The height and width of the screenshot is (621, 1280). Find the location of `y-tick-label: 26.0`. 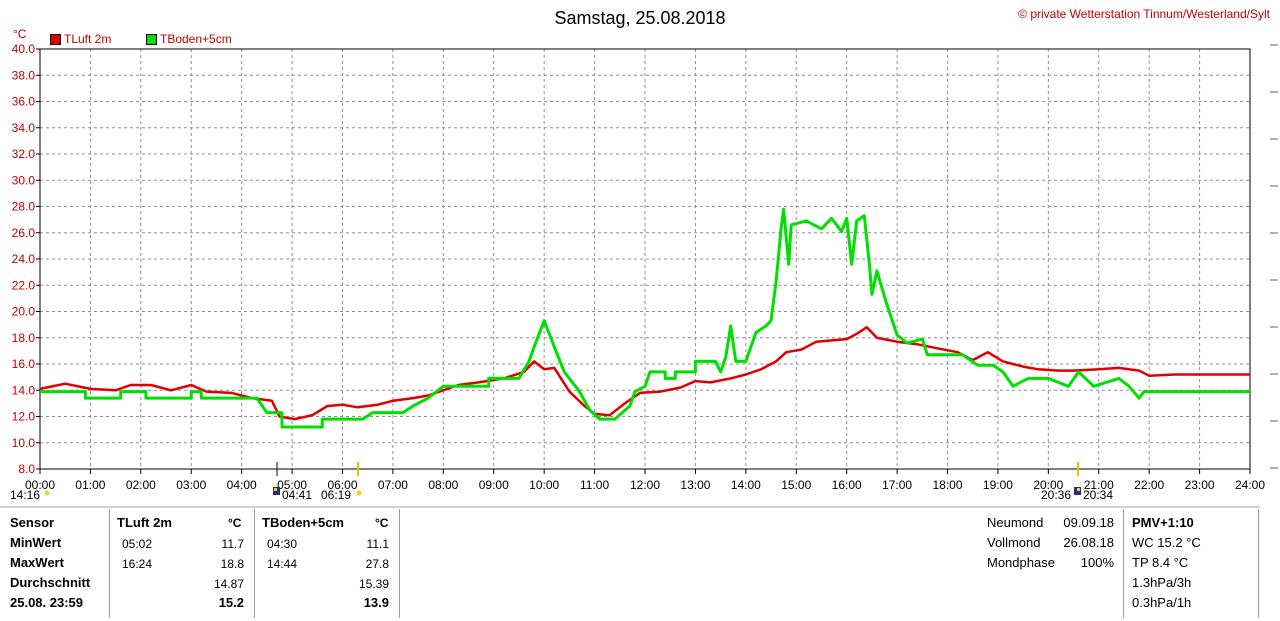

y-tick-label: 26.0 is located at coordinates (24, 233).